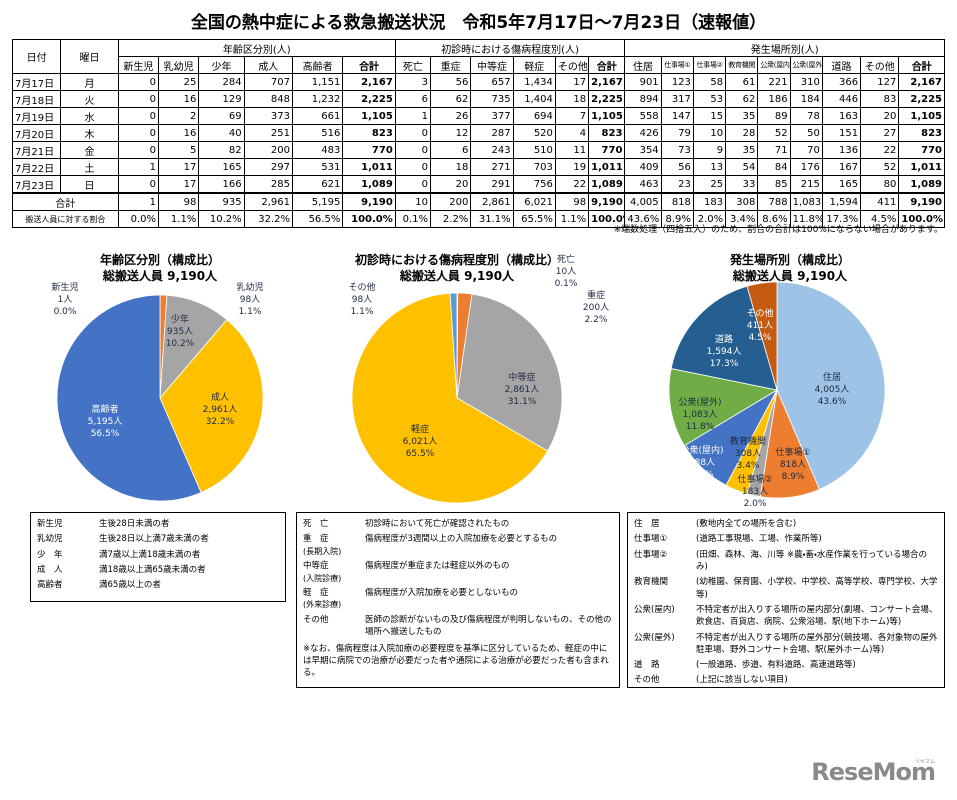 Image resolution: width=957 pixels, height=800 pixels. Describe the element at coordinates (65, 312) in the screenshot. I see `slice-percent-label: 0.0%` at that location.